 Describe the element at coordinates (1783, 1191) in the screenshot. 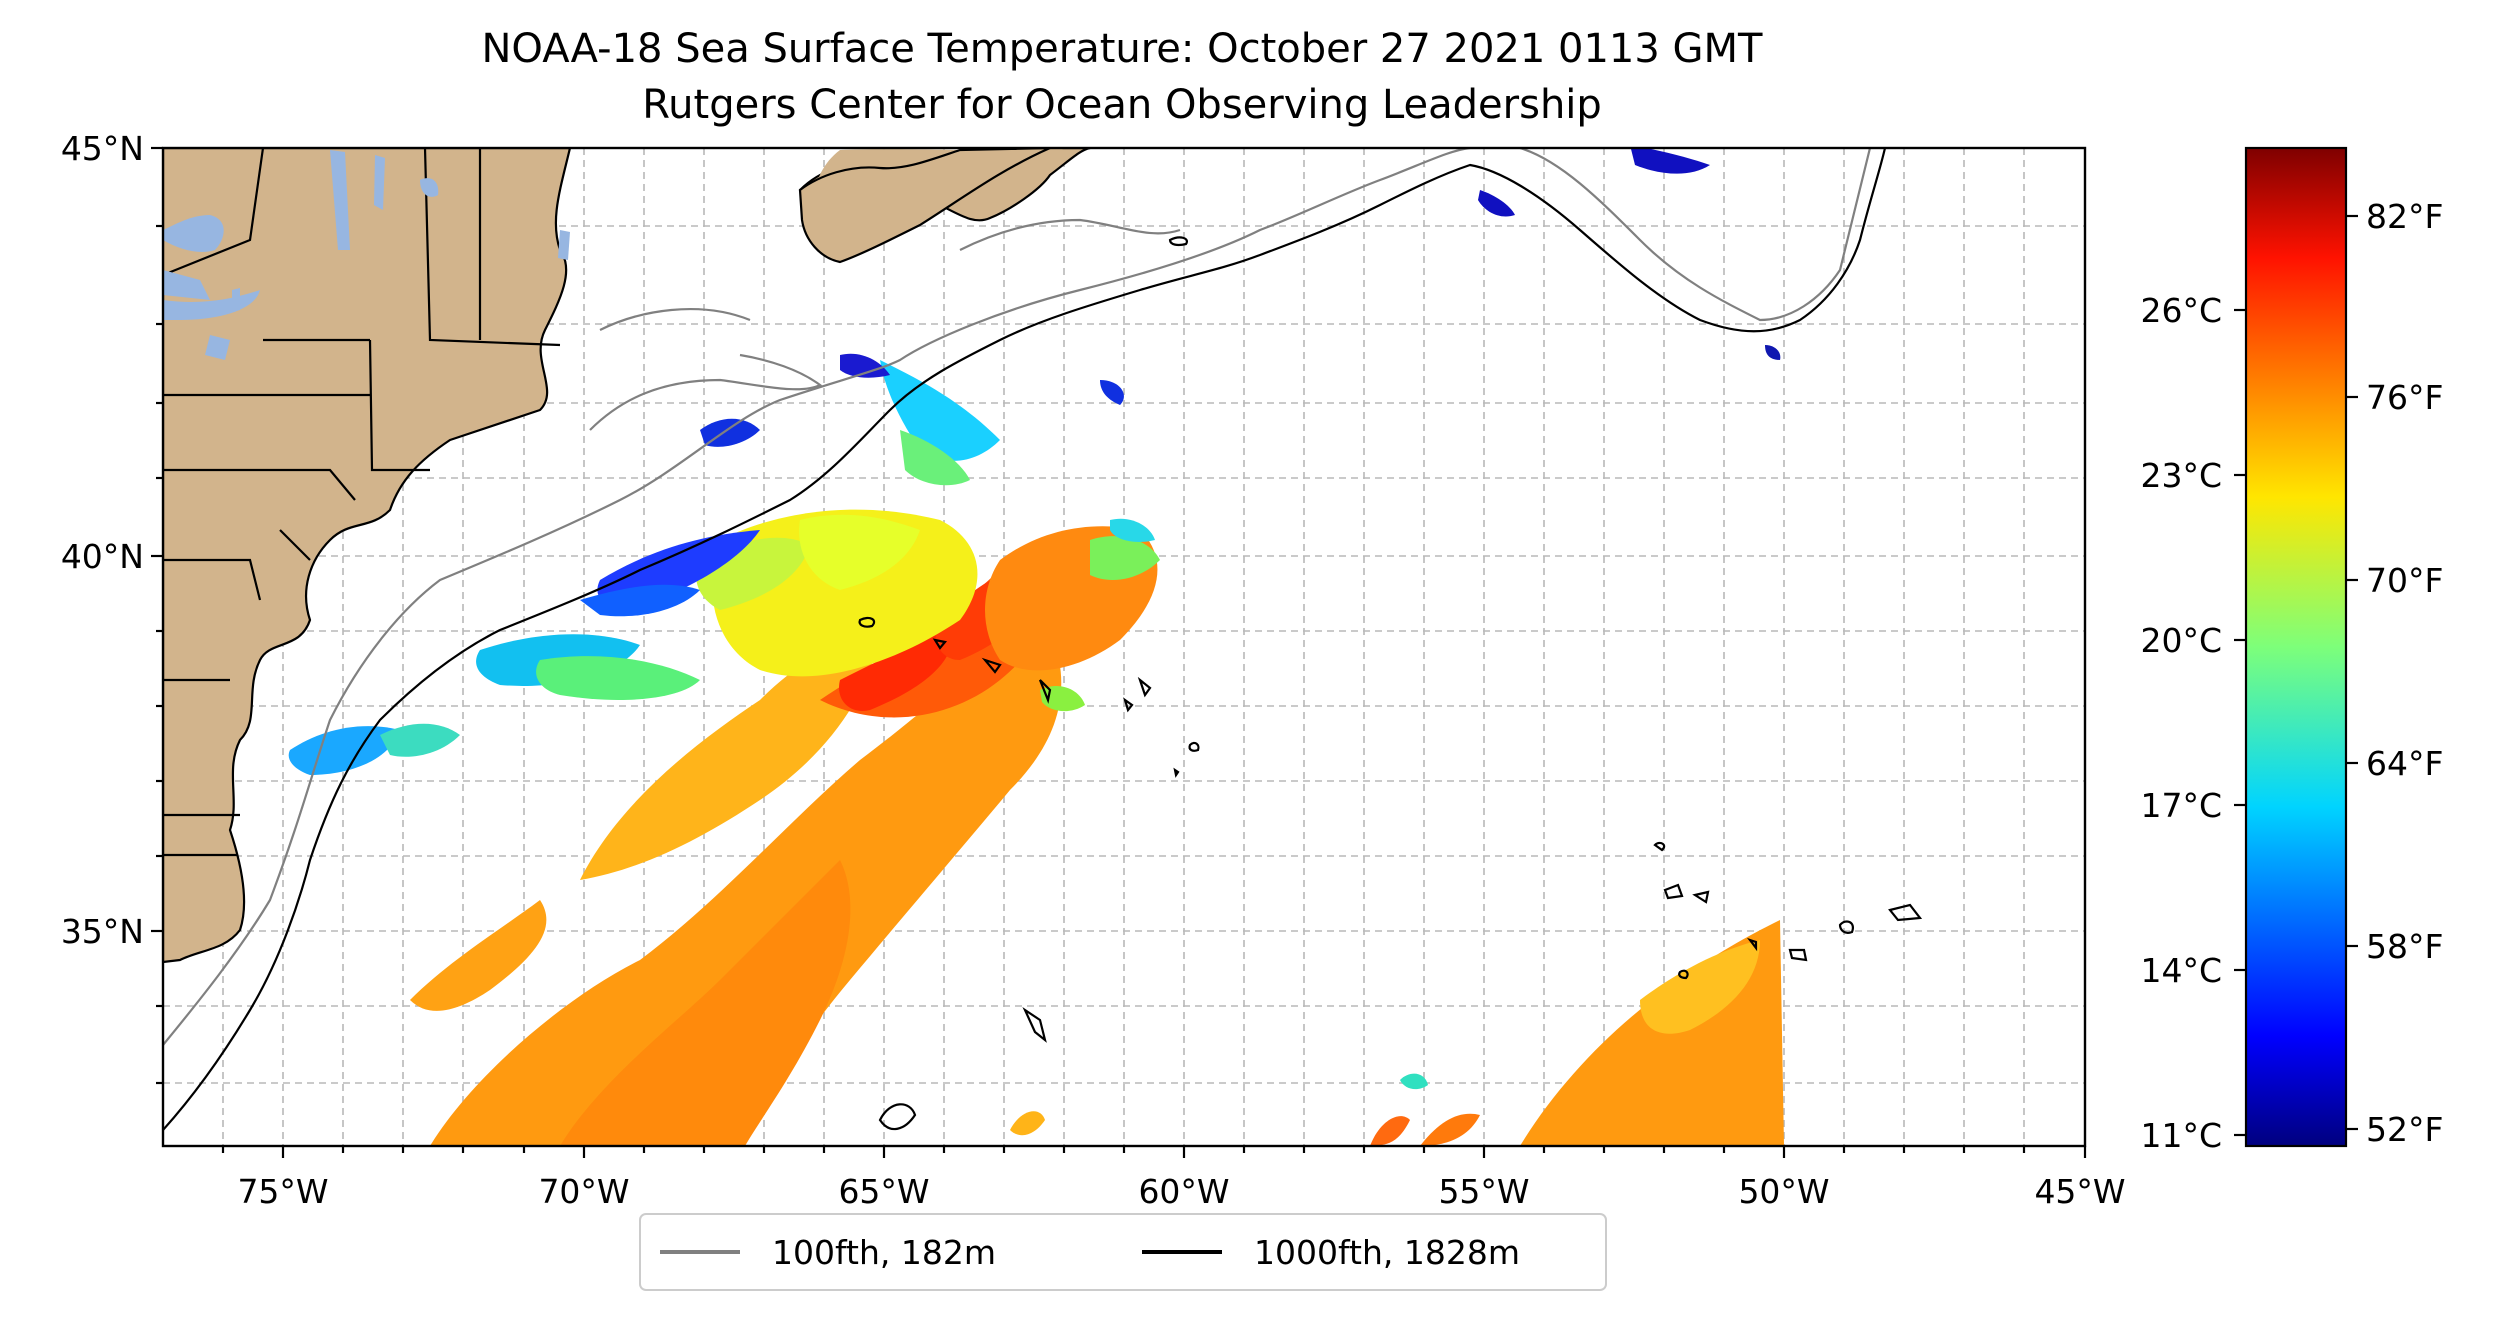

I see `x-tick-label: 50°W` at that location.